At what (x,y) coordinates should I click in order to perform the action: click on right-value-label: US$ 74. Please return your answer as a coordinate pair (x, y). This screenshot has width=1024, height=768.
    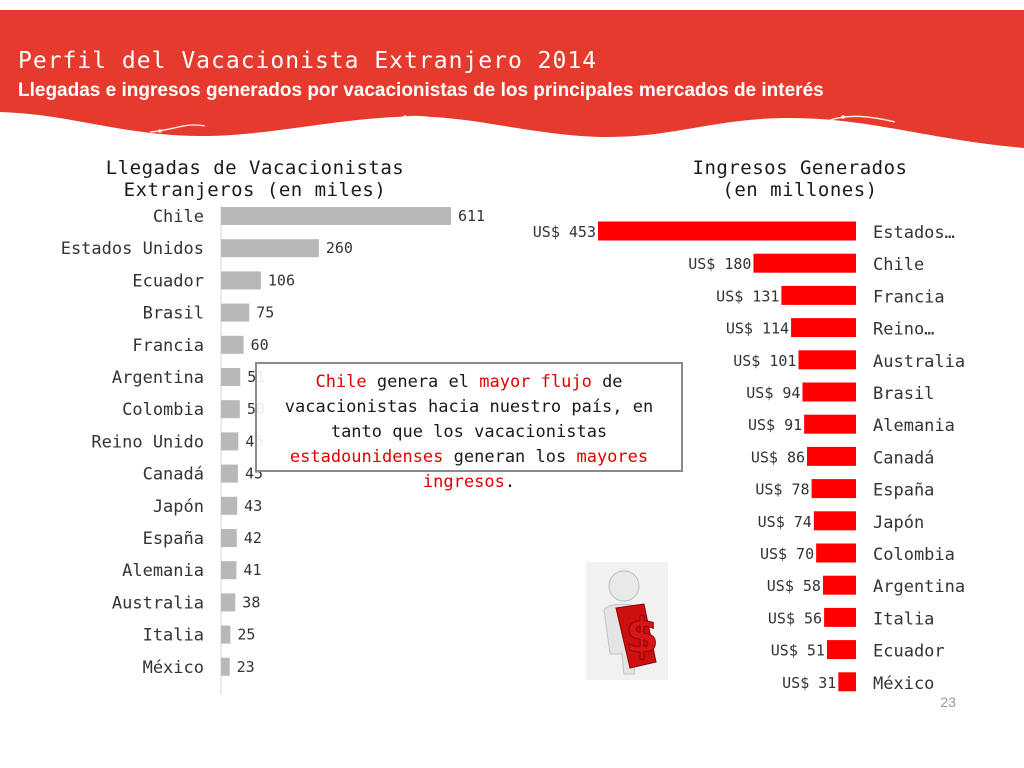
    Looking at the image, I should click on (785, 522).